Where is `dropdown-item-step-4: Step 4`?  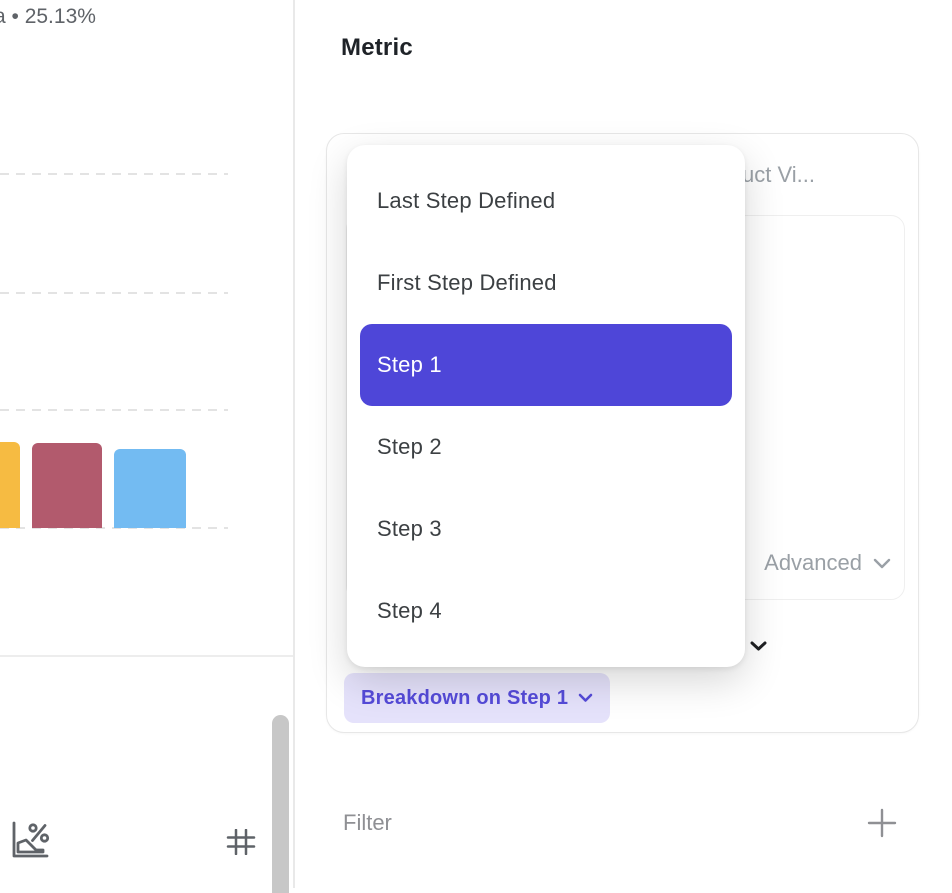
dropdown-item-step-4: Step 4 is located at coordinates (409, 610).